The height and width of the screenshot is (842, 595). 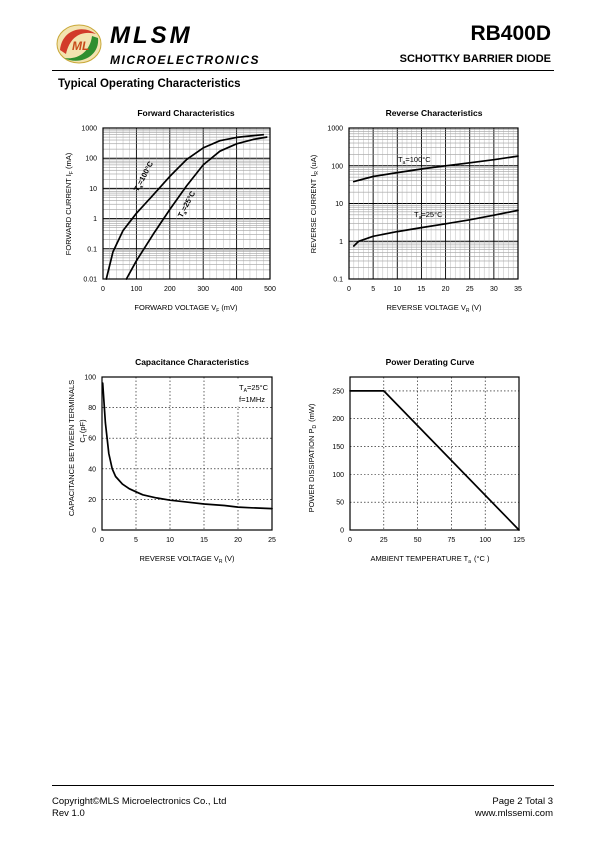 I want to click on chart-tick-labels: 0 100 200 300 400 500 0.01 0.1 1 10 100 1000, so click(x=178, y=210).